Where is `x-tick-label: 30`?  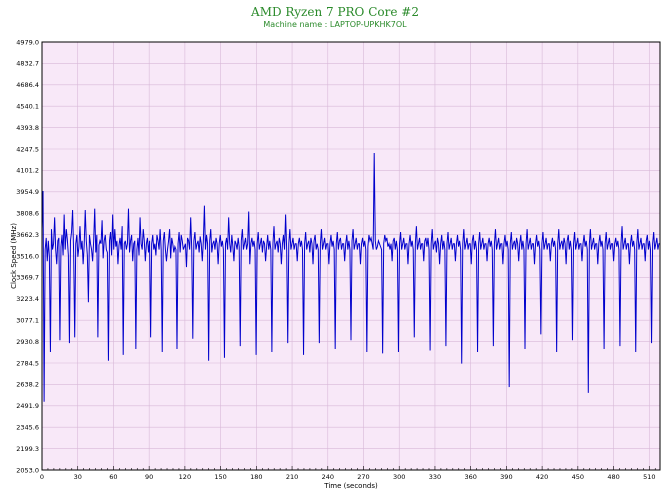 x-tick-label: 30 is located at coordinates (78, 477).